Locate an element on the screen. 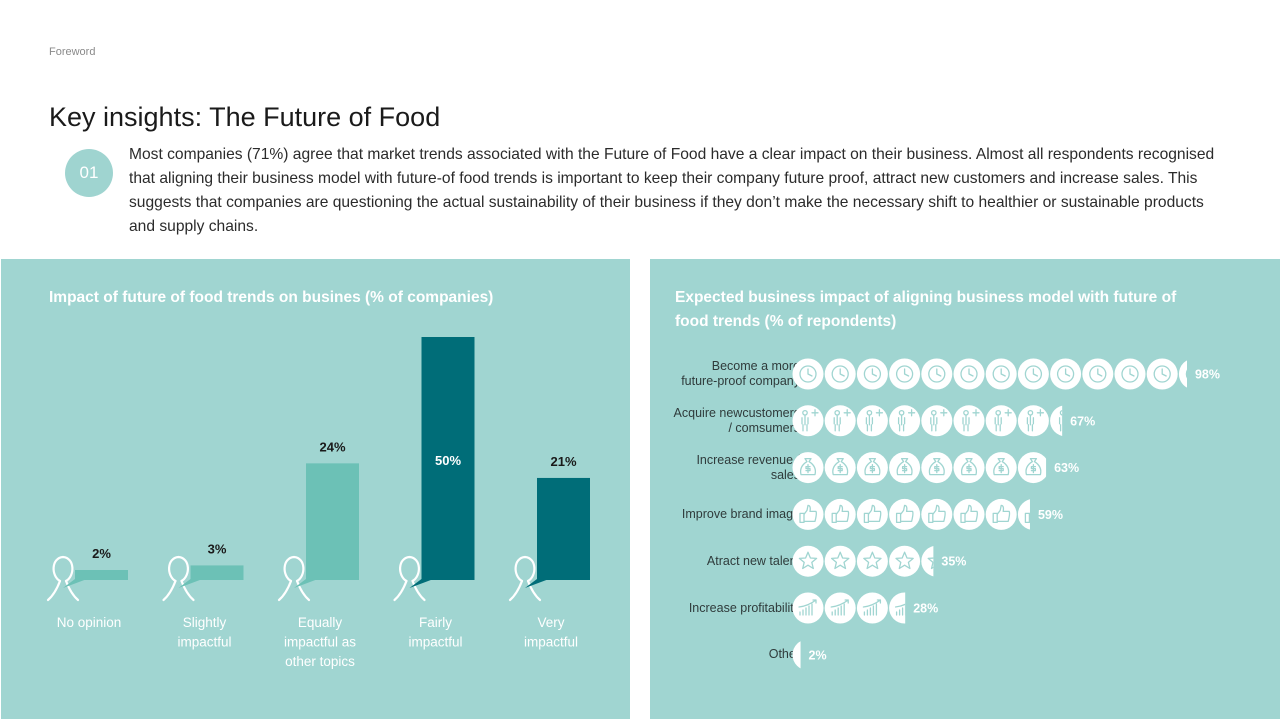 Image resolution: width=1280 pixels, height=720 pixels. row-label: Atract new talent is located at coordinates (725, 561).